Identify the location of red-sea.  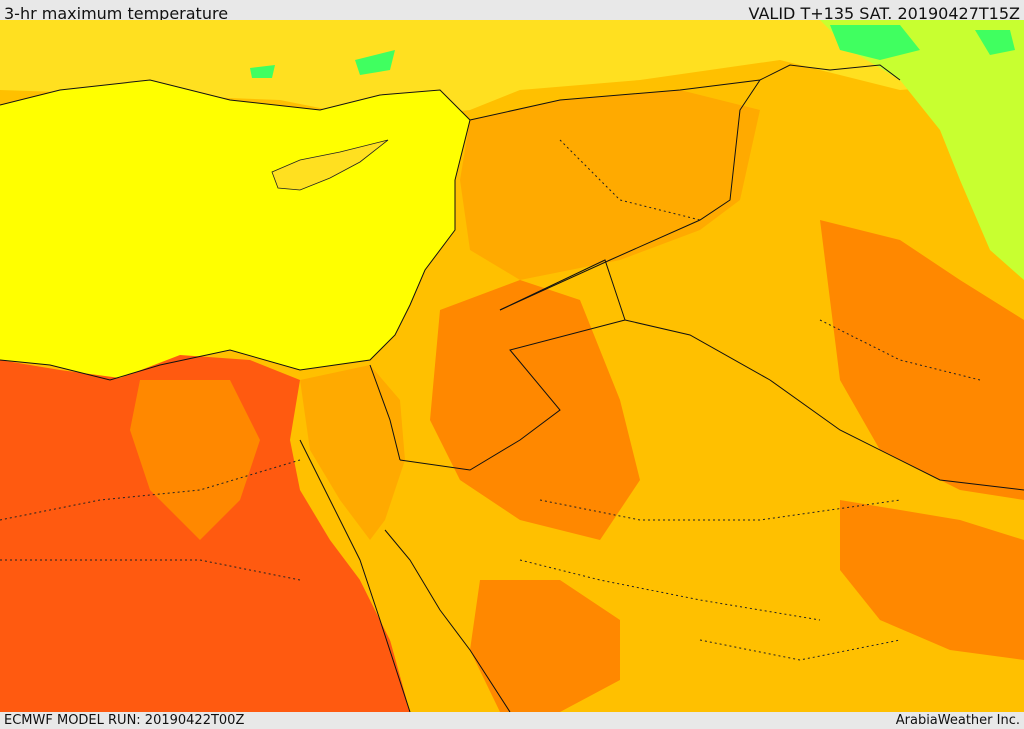
(425, 626).